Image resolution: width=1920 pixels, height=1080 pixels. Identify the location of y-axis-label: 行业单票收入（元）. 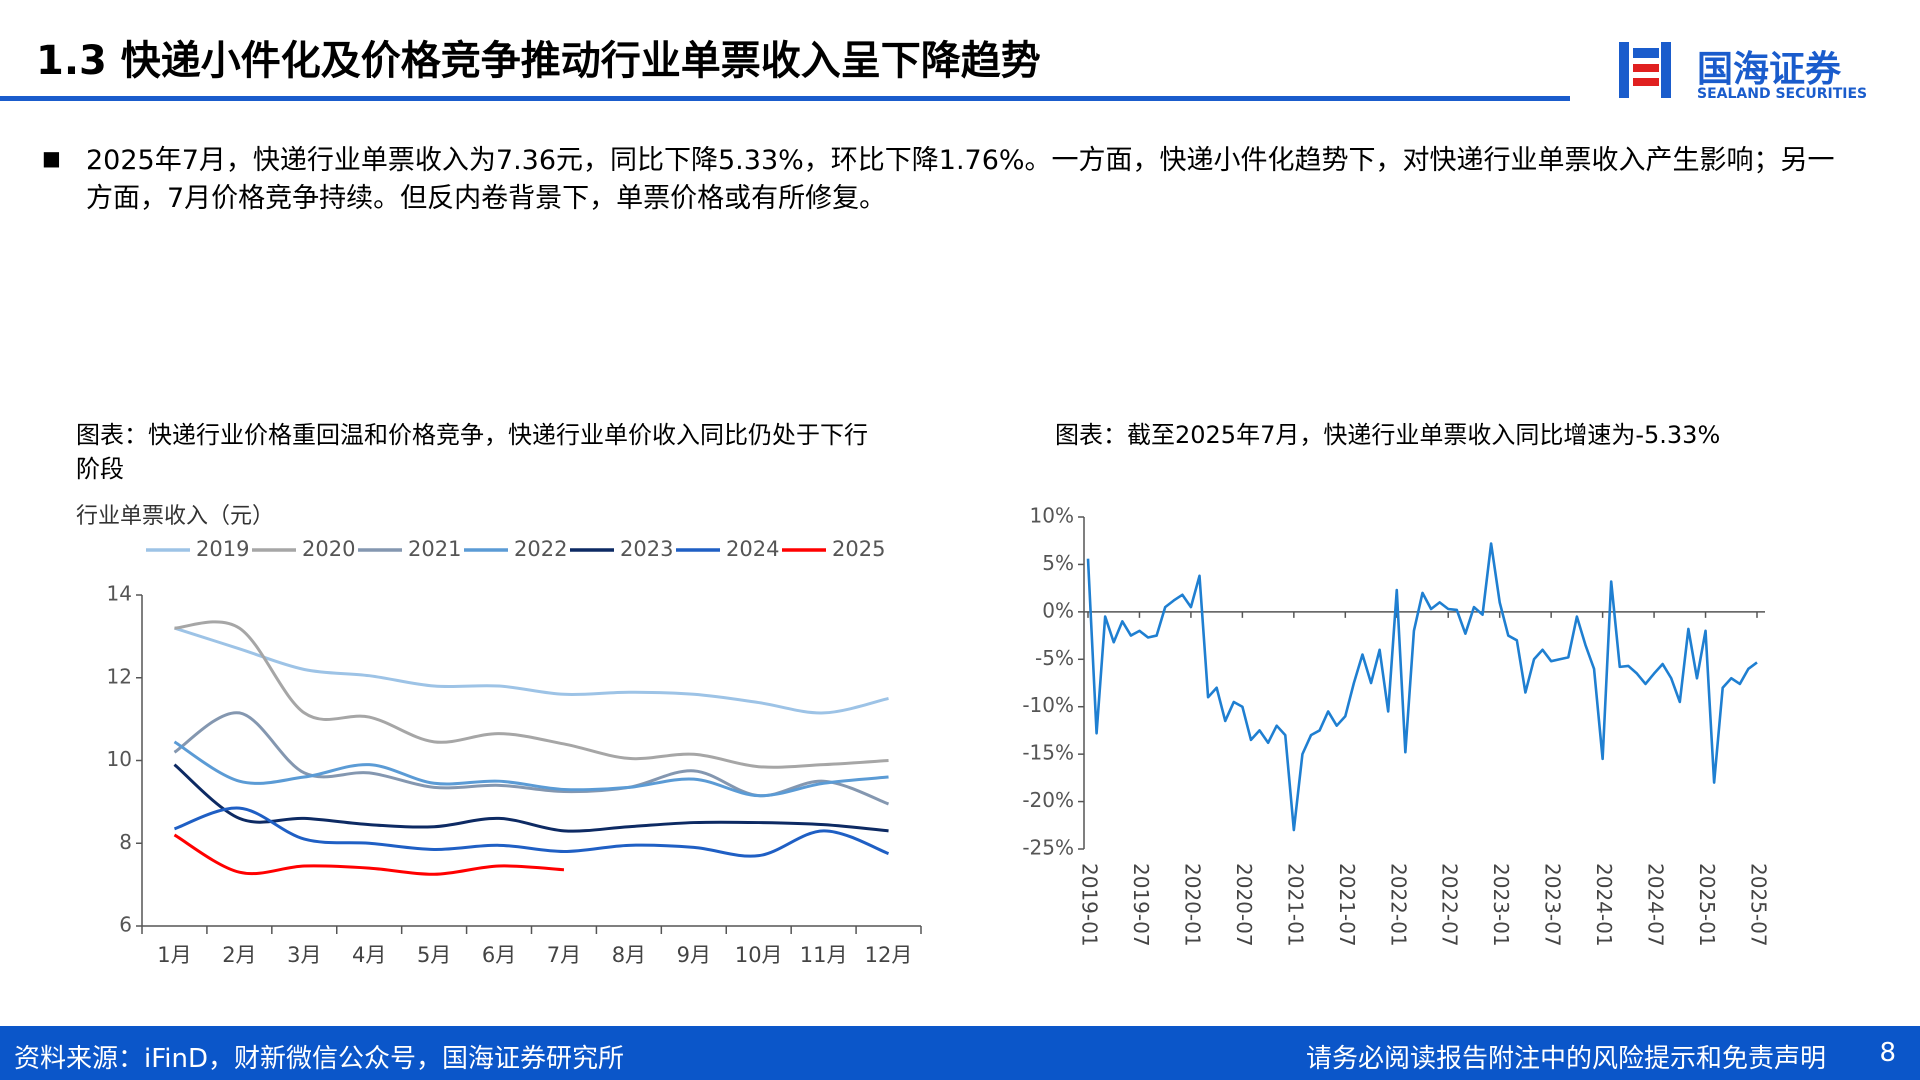
(175, 516).